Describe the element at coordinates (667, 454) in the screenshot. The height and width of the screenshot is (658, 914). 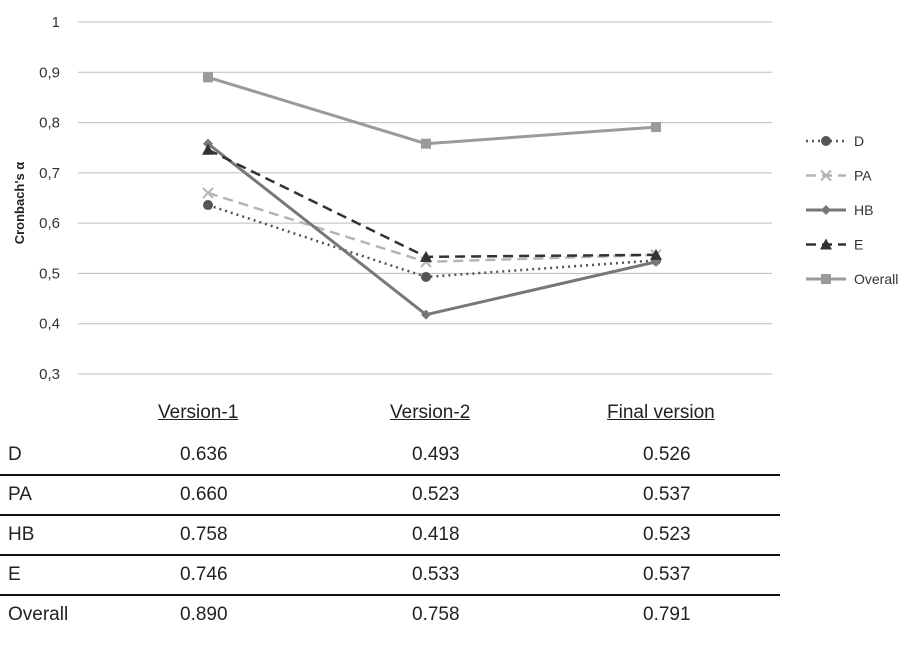
I see `table-cell: 0.526` at that location.